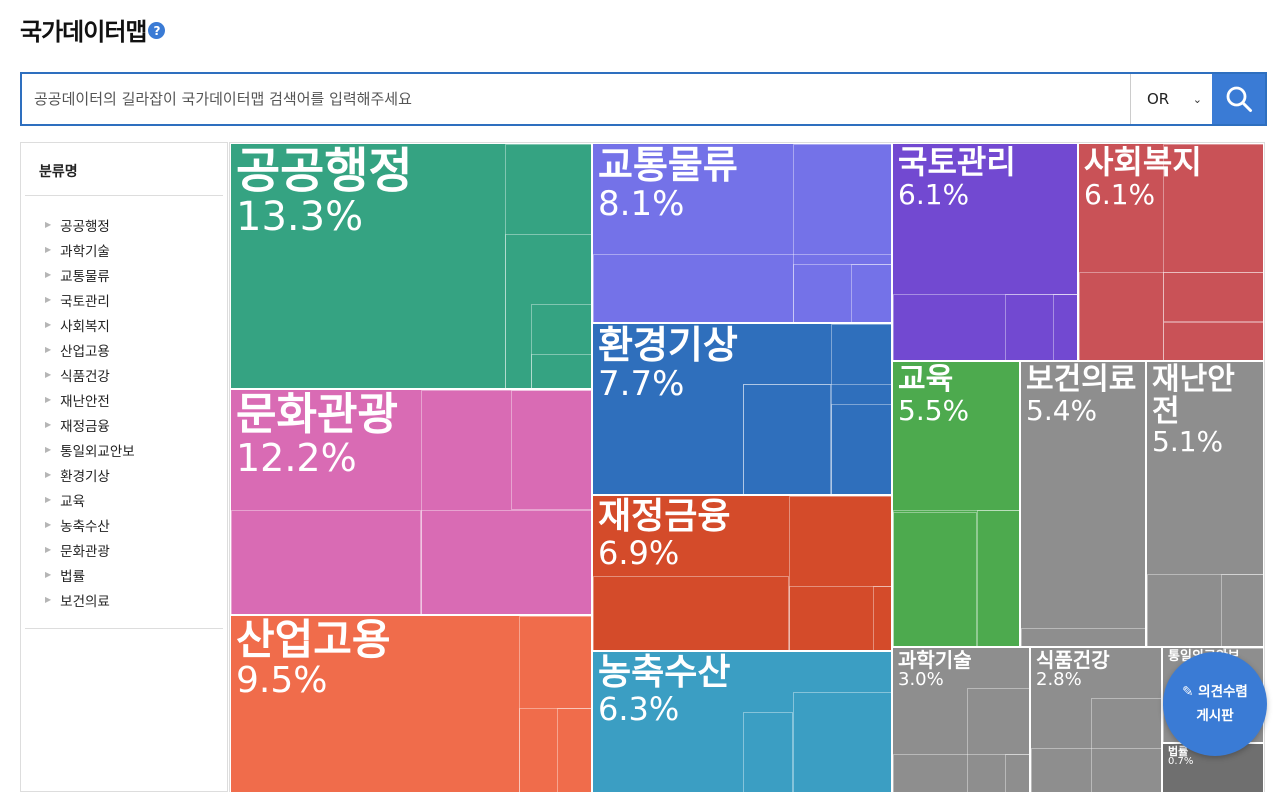 Image resolution: width=1280 pixels, height=806 pixels. Describe the element at coordinates (85, 276) in the screenshot. I see `sidebar-item-label: 교통물류` at that location.